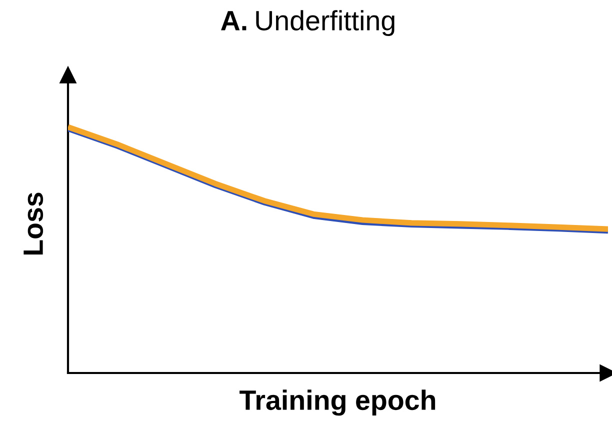 The image size is (612, 432). Describe the element at coordinates (307, 23) in the screenshot. I see `chart-title: A. Underfitting` at that location.